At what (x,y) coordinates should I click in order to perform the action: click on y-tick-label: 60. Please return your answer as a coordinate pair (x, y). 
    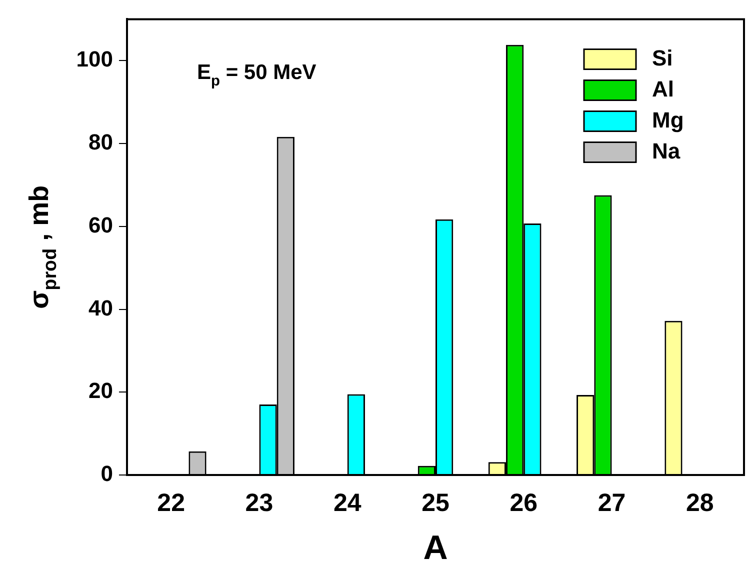
    Looking at the image, I should click on (100, 225).